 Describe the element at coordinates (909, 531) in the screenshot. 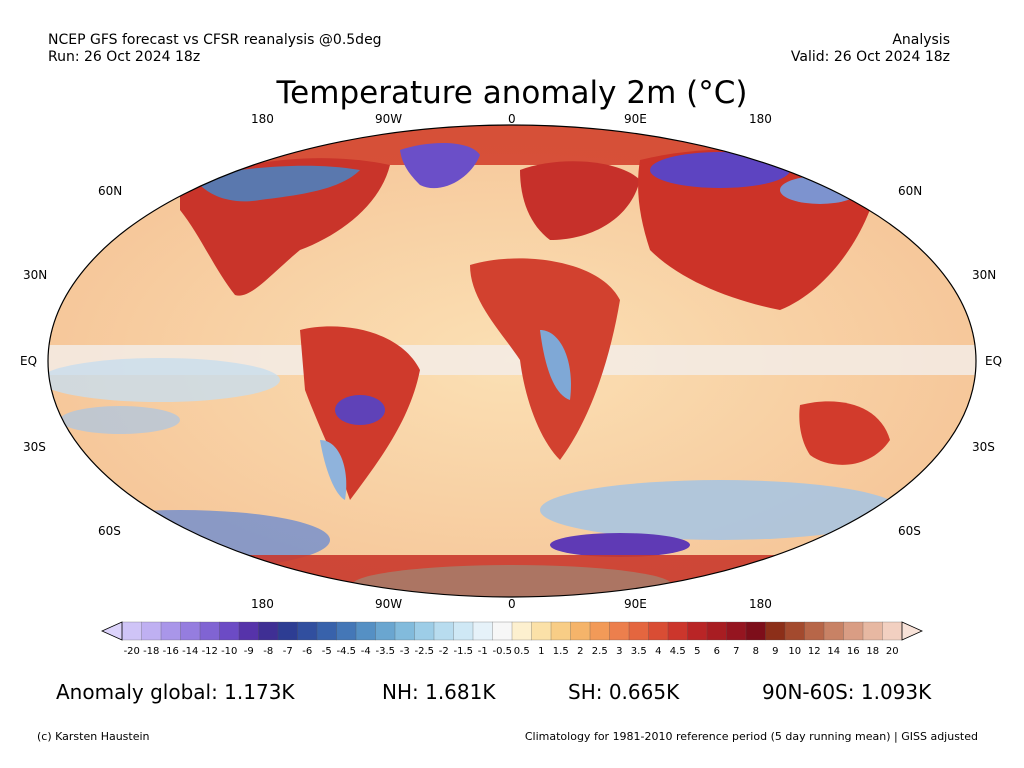

I see `lat-label-right-60s: 60S` at that location.